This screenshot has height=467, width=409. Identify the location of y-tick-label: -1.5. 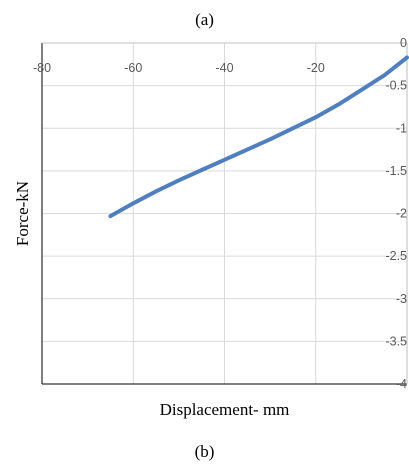
(396, 171).